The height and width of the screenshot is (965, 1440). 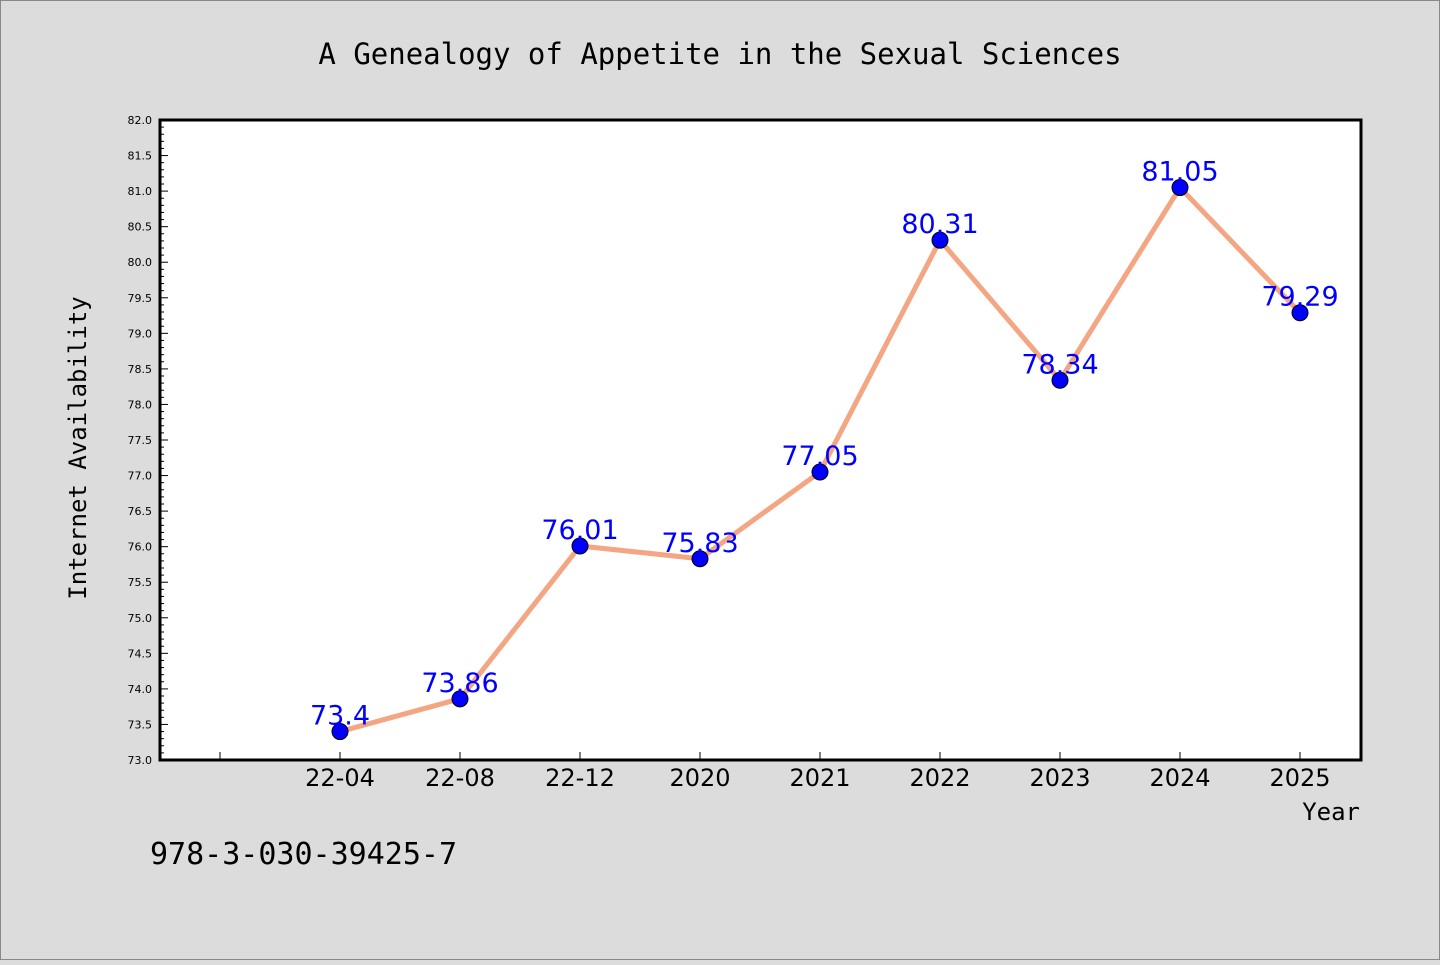 What do you see at coordinates (1299, 297) in the screenshot?
I see `data-label: 79.29` at bounding box center [1299, 297].